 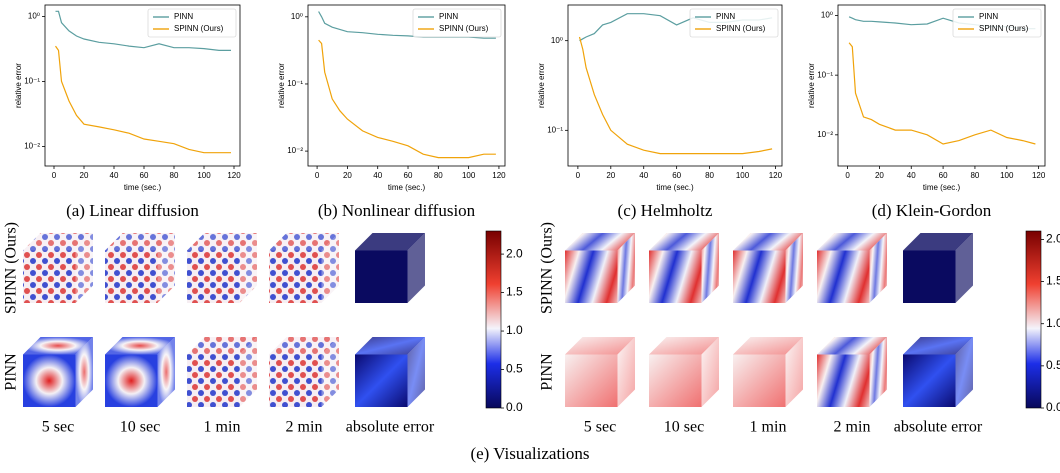 I want to click on figure-caption: (e) Visualizations, so click(x=529, y=453).